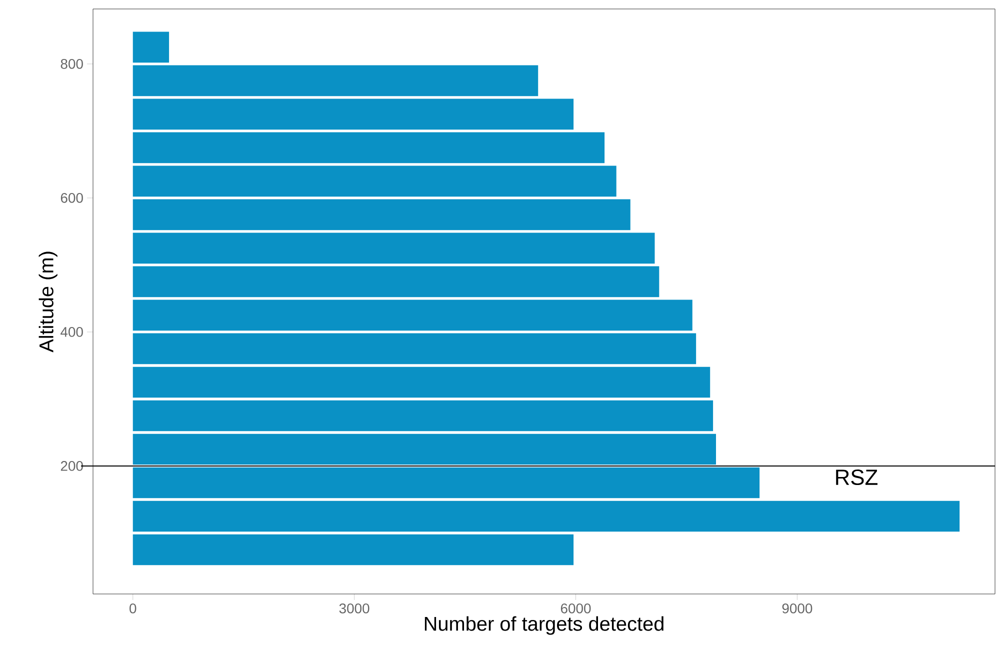 Image resolution: width=997 pixels, height=664 pixels. What do you see at coordinates (133, 608) in the screenshot?
I see `x-tick-label: 0` at bounding box center [133, 608].